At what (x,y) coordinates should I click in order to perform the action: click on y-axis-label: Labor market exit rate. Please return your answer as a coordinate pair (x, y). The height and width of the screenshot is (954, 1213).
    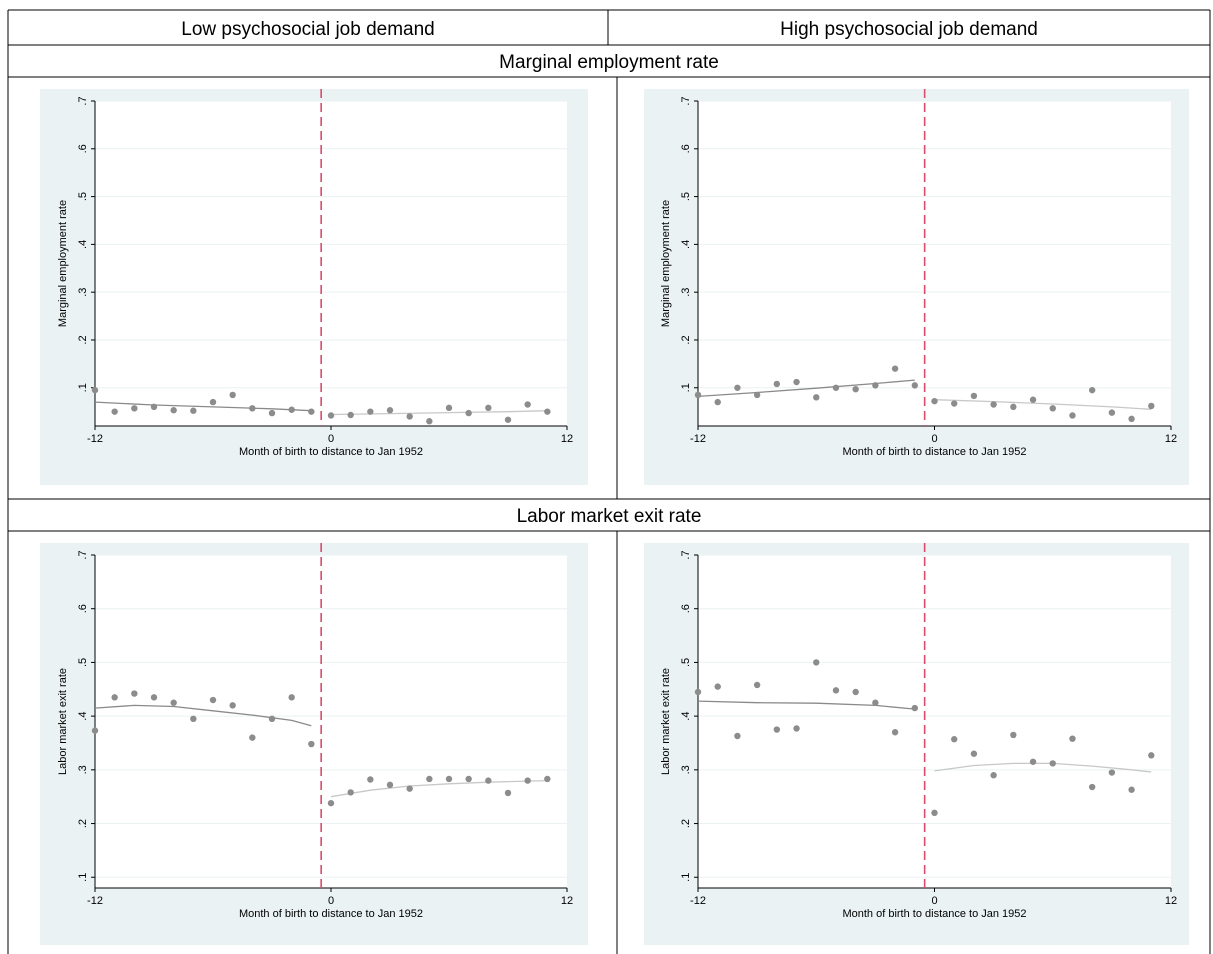
    Looking at the image, I should click on (63, 721).